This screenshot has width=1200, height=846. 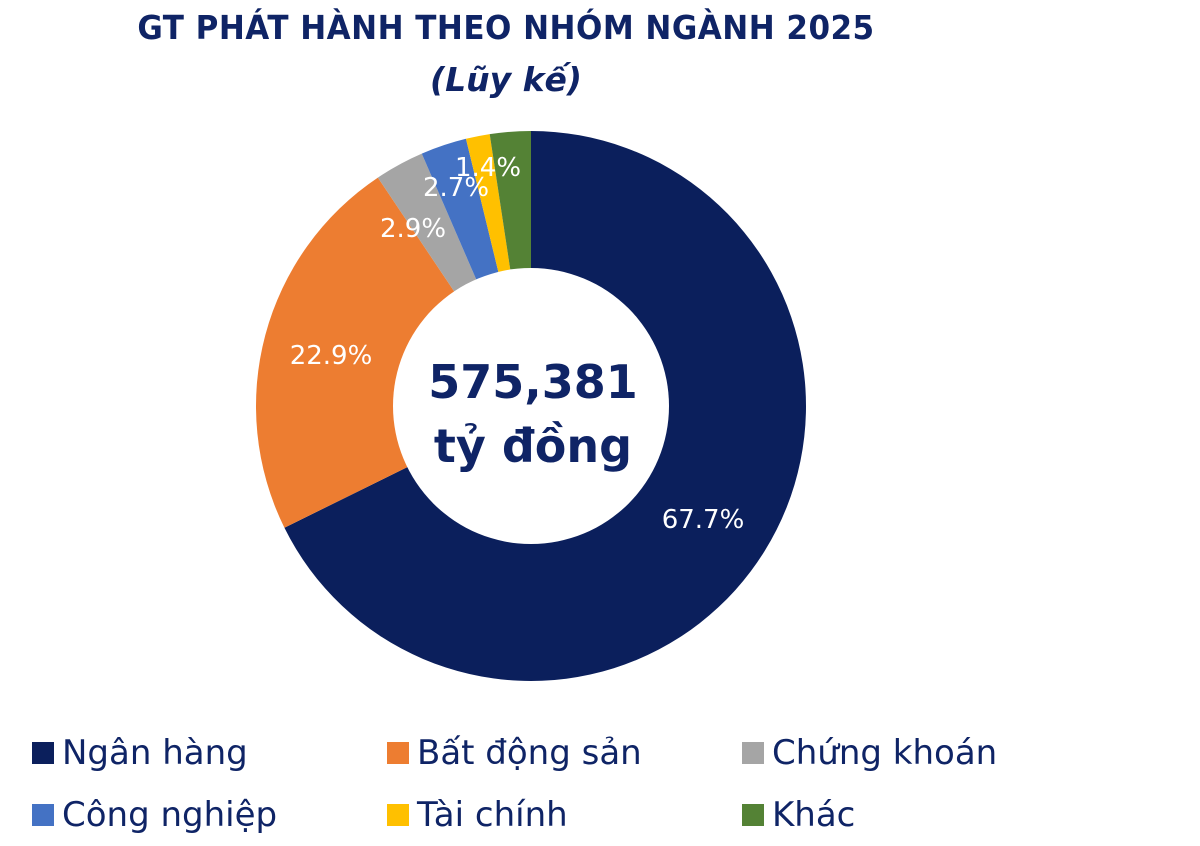 I want to click on label-bat-dong-san: 22.9%, so click(x=331, y=356).